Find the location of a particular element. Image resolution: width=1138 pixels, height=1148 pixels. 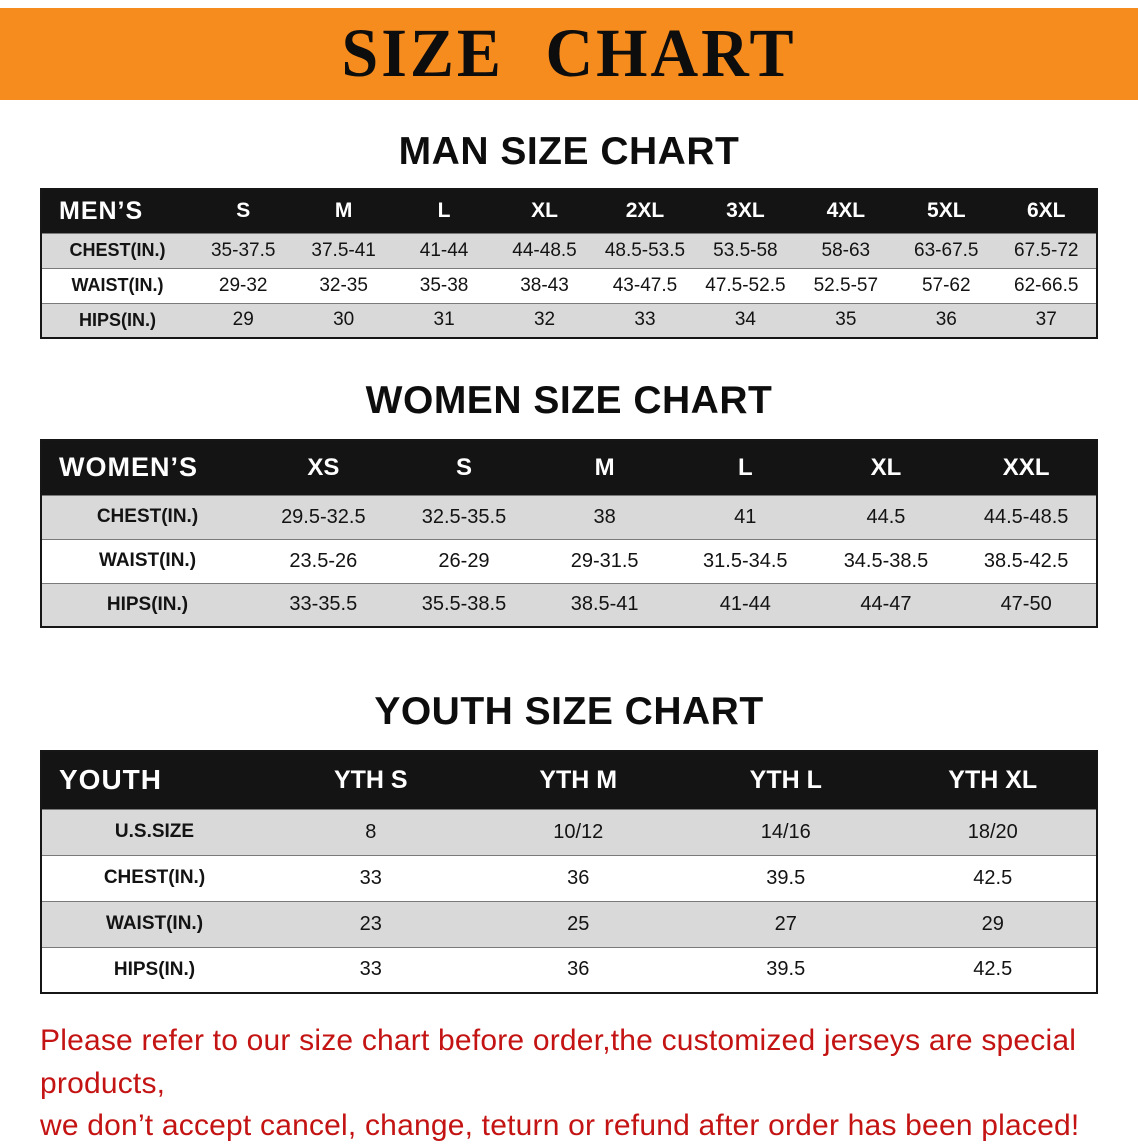

size-value: 37.5-41 is located at coordinates (343, 250).